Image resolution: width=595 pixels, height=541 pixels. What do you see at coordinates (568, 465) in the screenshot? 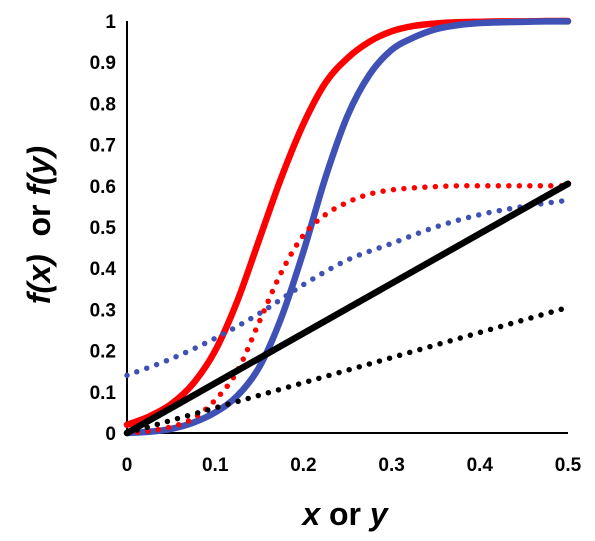
I see `x-tick-label: 0.5` at bounding box center [568, 465].